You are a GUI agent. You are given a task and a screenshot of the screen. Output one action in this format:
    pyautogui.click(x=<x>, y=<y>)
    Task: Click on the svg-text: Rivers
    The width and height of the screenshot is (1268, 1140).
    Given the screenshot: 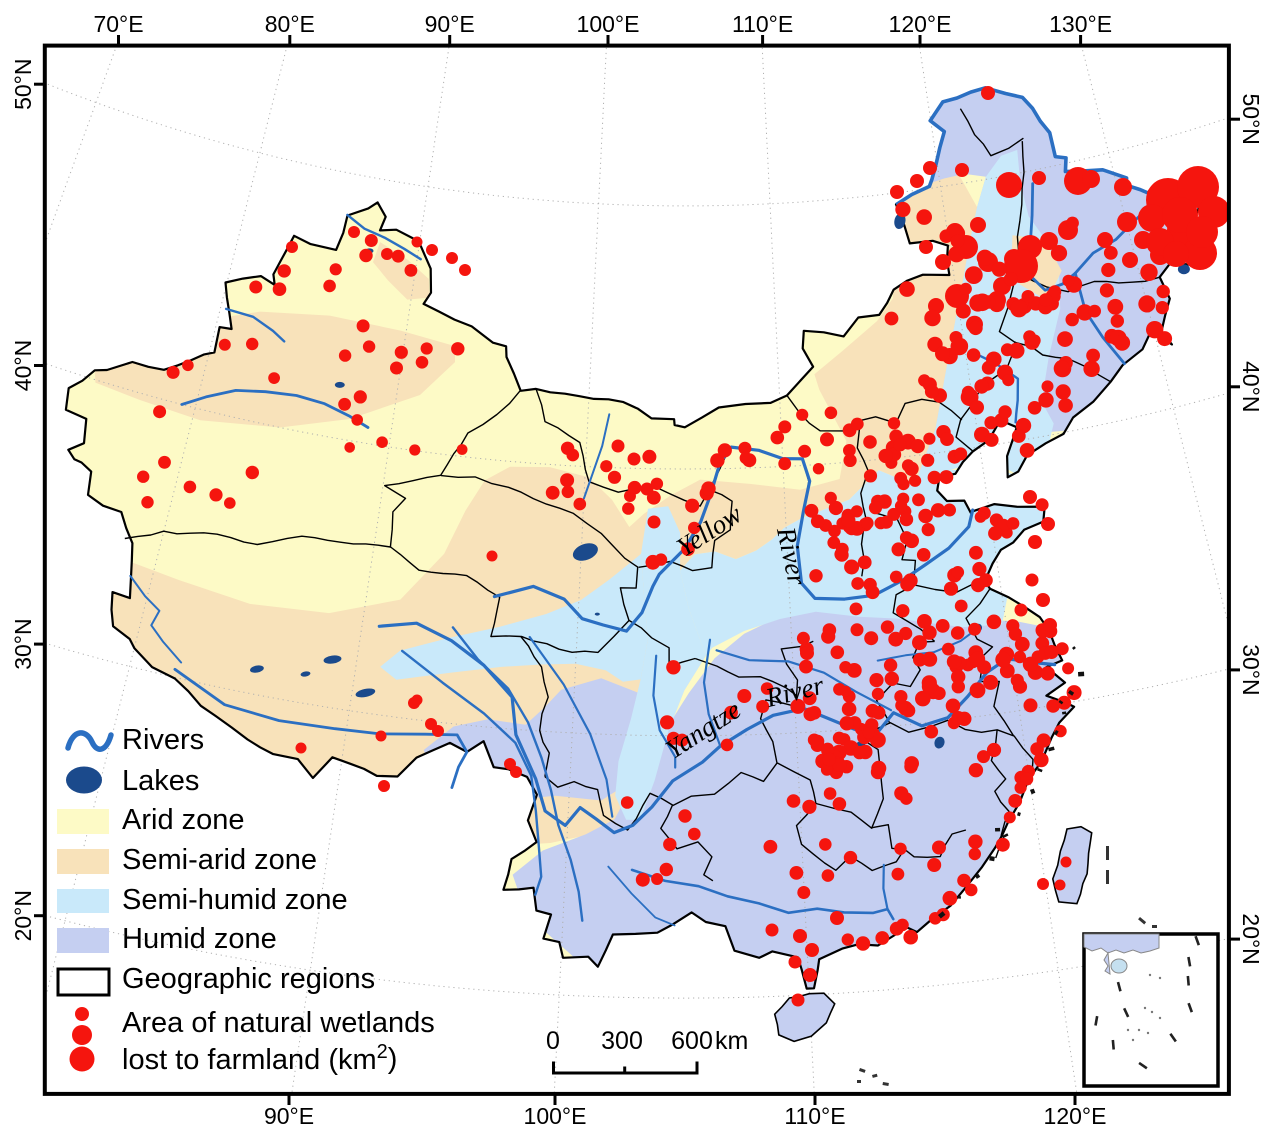 What is the action you would take?
    pyautogui.click(x=163, y=740)
    